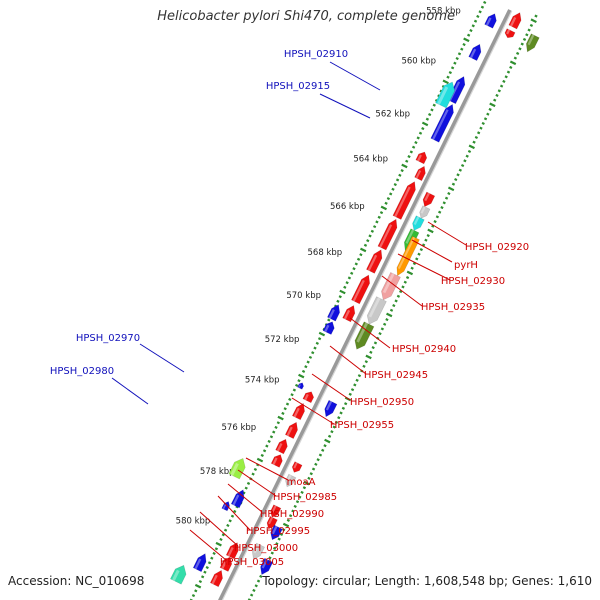 This screenshot has height=600, width=600. Describe the element at coordinates (370, 160) in the screenshot. I see `ruler-label: 564 kbp` at that location.